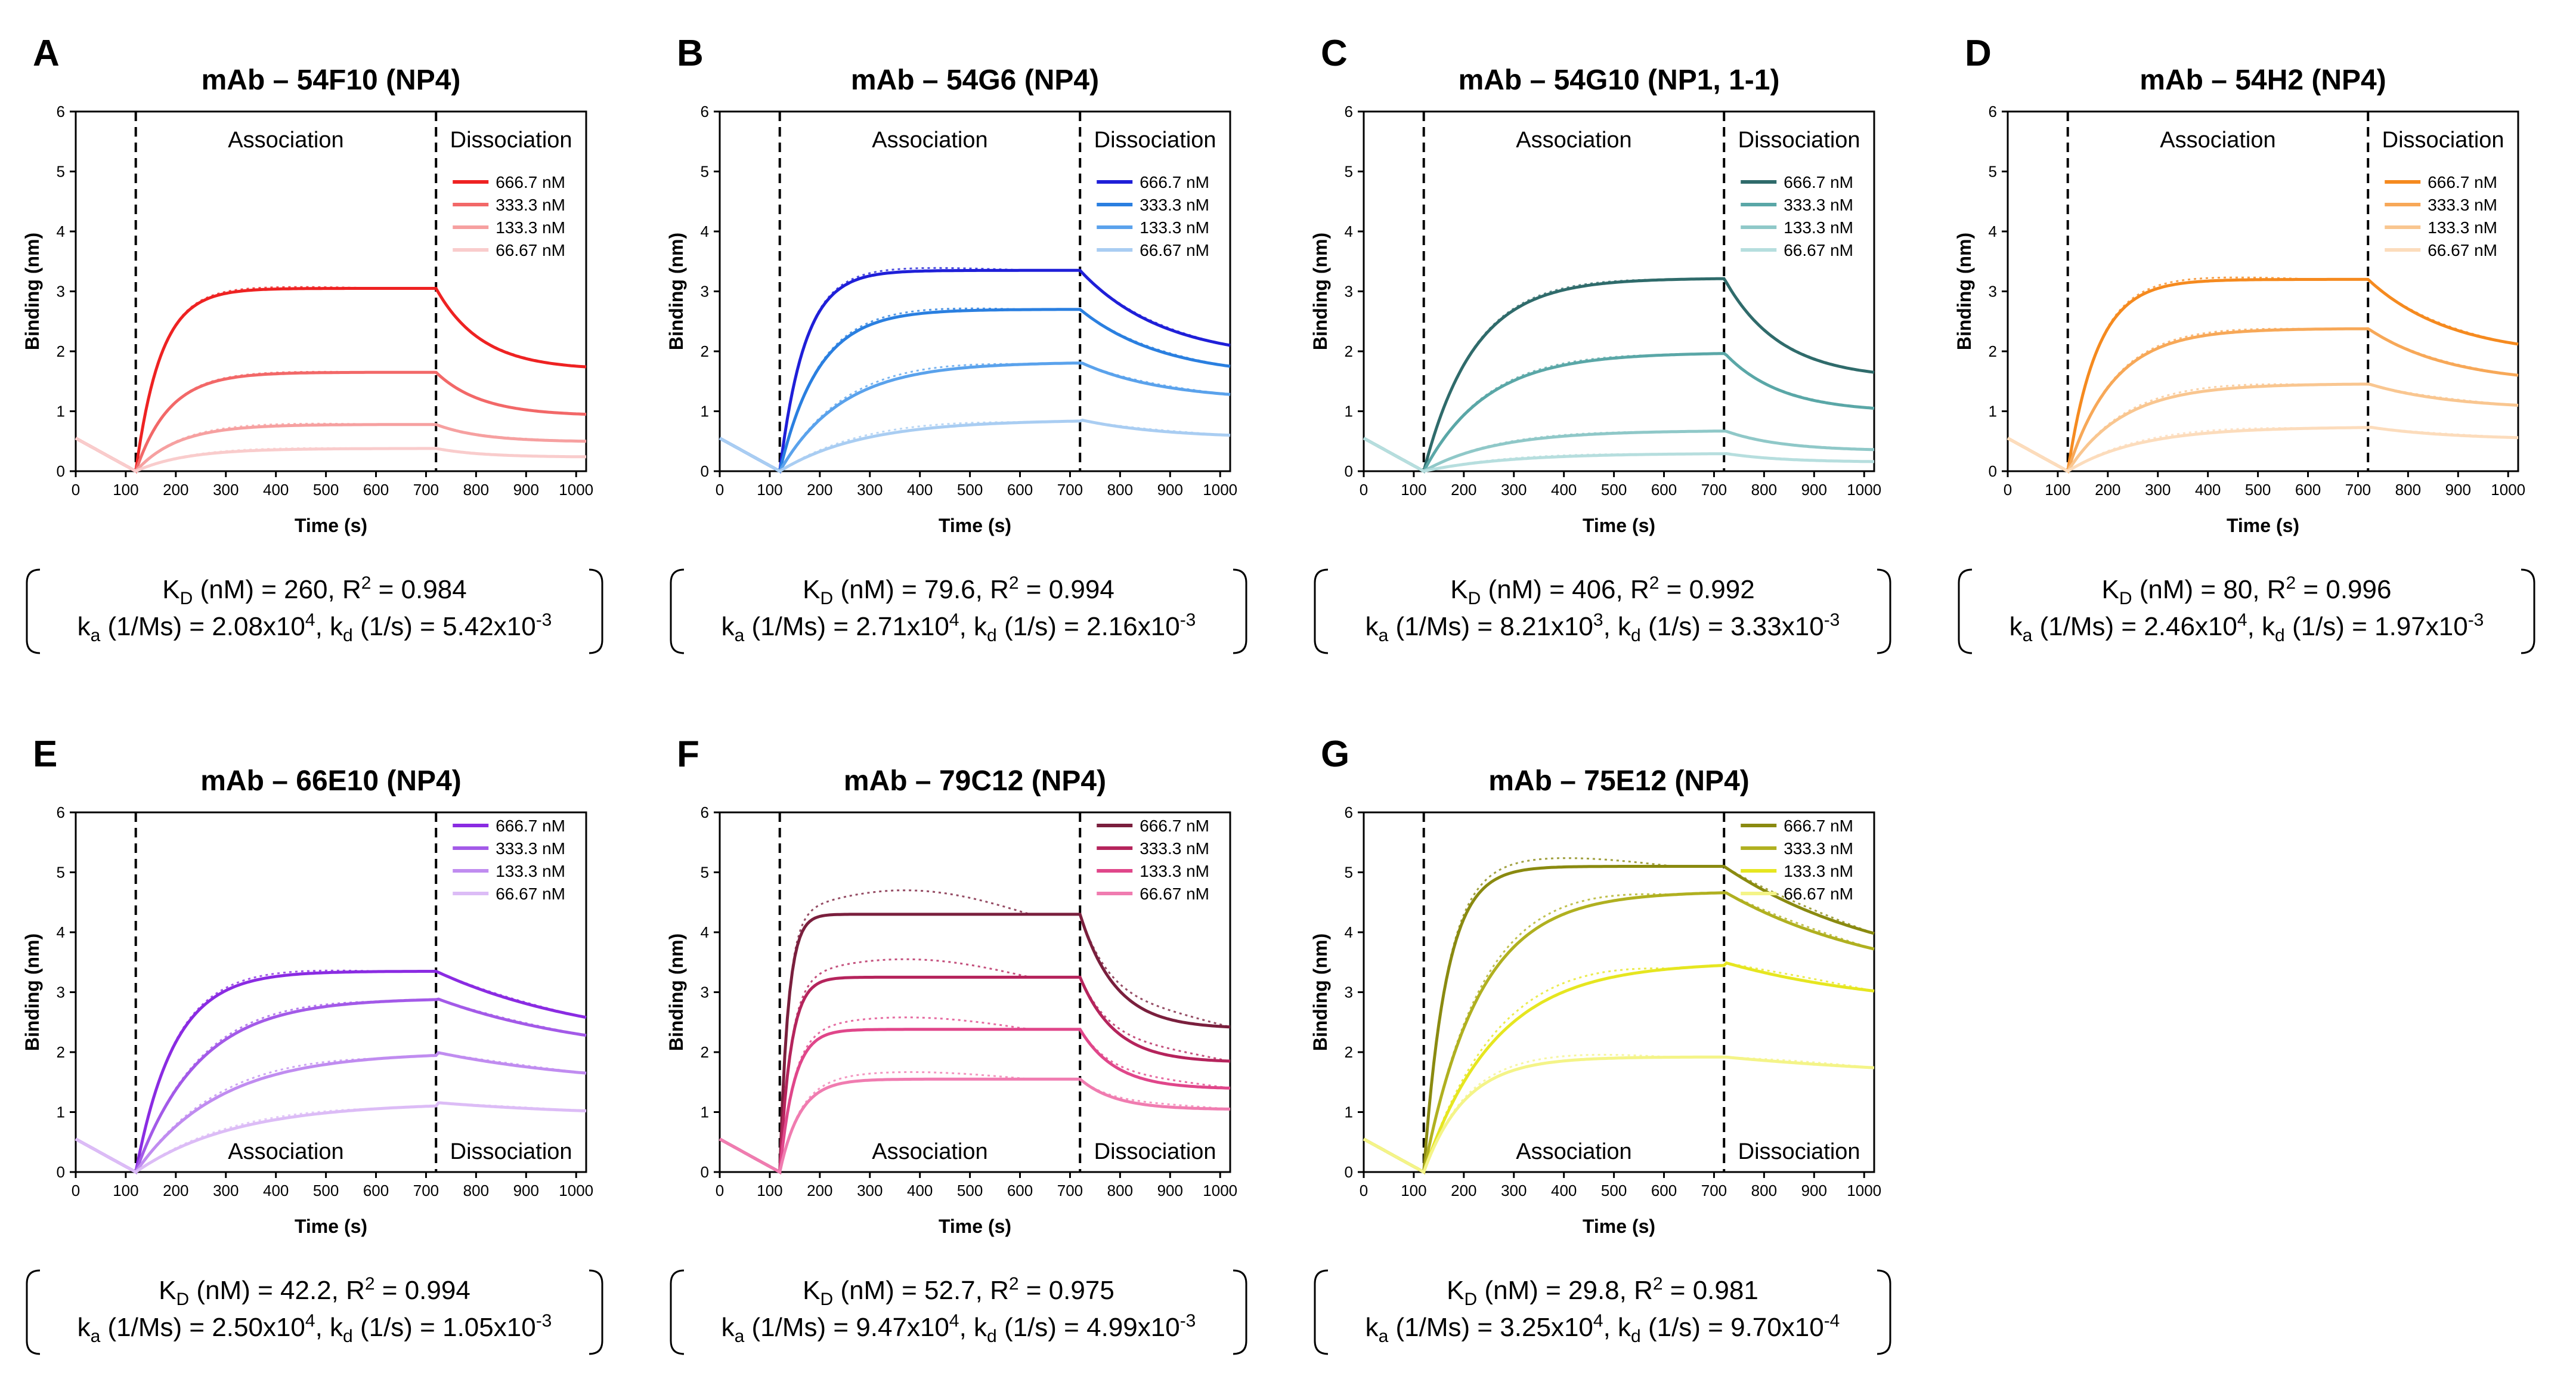 The image size is (2576, 1379). What do you see at coordinates (2263, 80) in the screenshot?
I see `chart-title: mAb – 54H2 (NP4)` at bounding box center [2263, 80].